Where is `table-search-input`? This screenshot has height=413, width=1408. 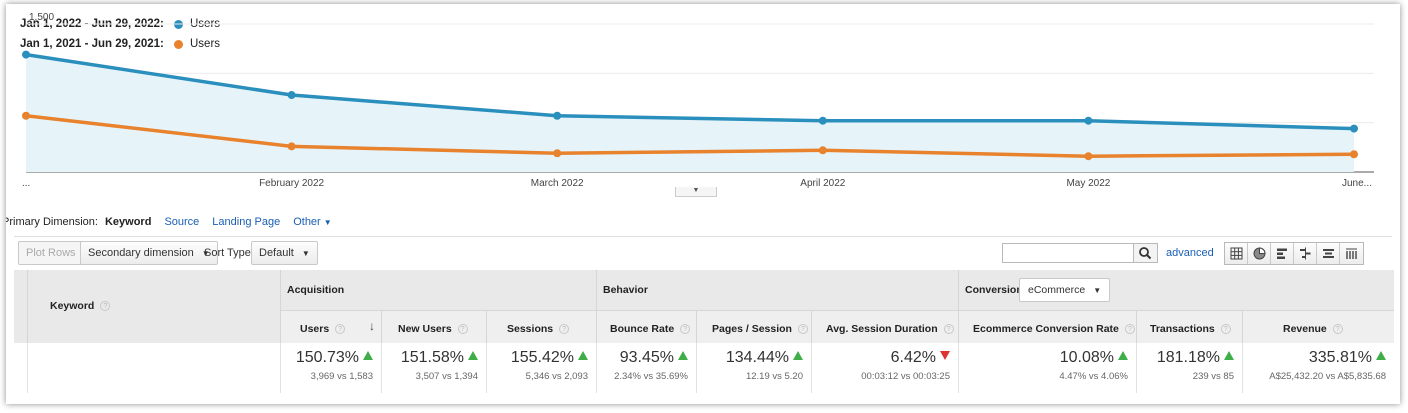 table-search-input is located at coordinates (1068, 253).